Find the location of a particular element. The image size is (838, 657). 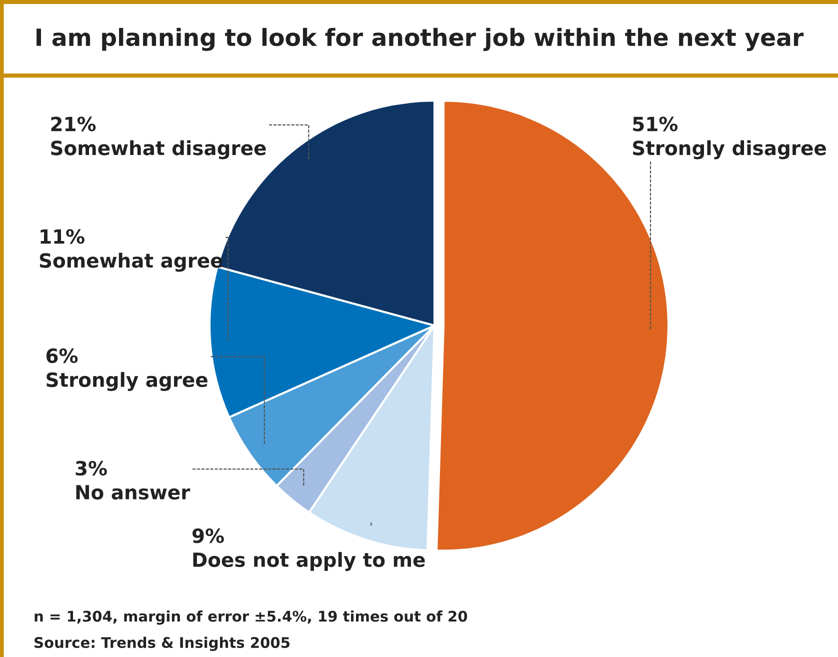

chart-title: I am planning to look for another job within the next year is located at coordinates (420, 39).